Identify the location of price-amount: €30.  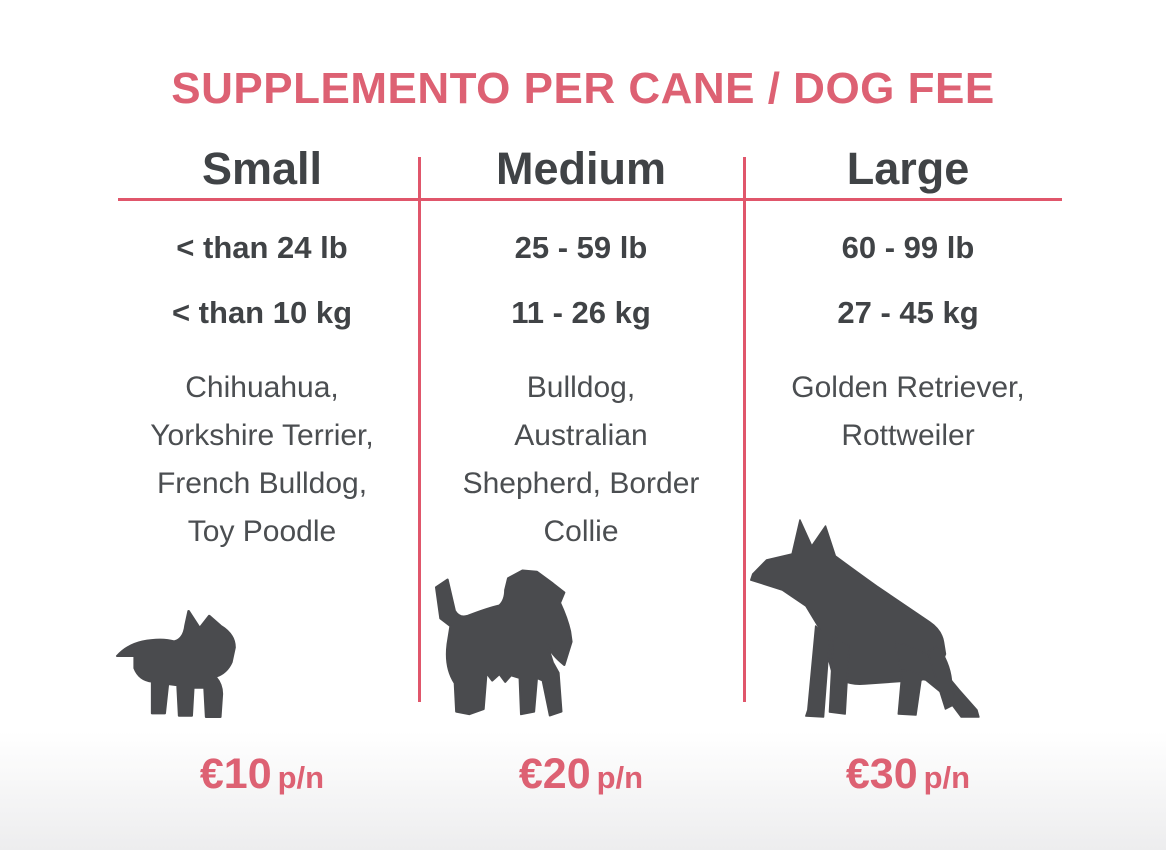
(881, 774).